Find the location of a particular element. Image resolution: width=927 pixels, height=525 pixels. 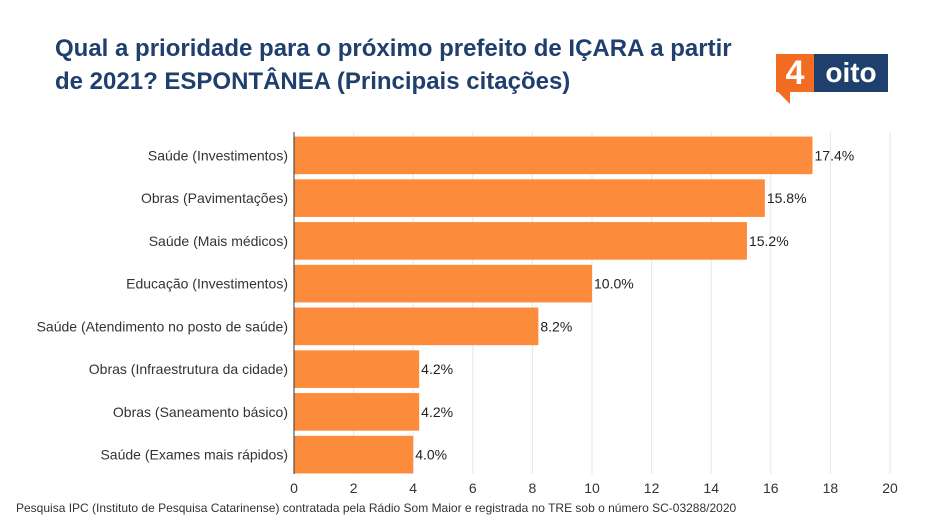

category-label: Obras (Saneamento básico) is located at coordinates (200, 412).